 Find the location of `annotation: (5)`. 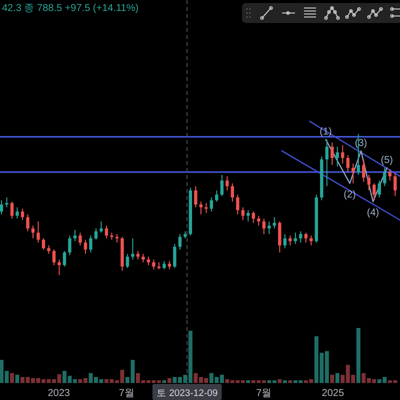

annotation: (5) is located at coordinates (386, 160).